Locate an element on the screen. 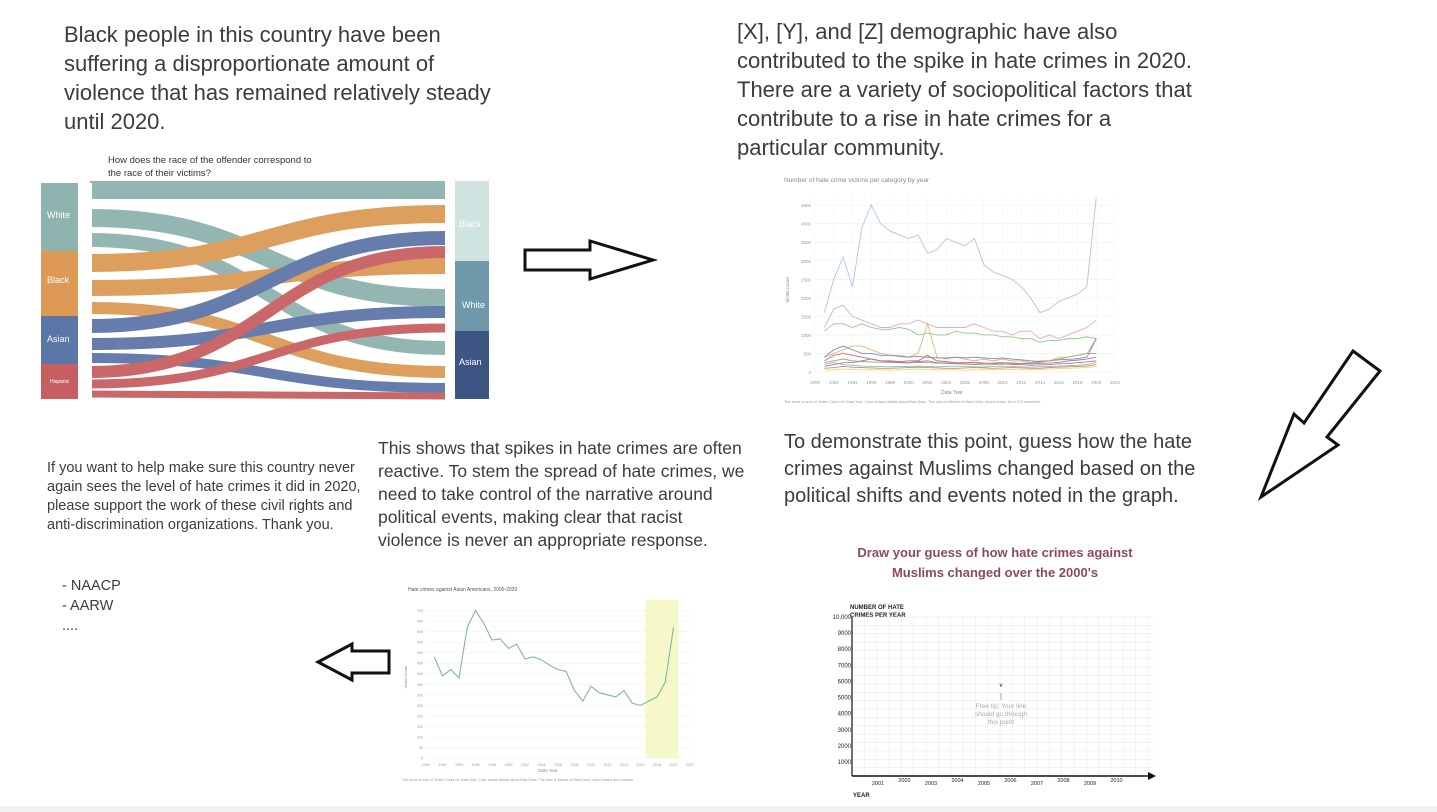 The height and width of the screenshot is (812, 1437). asian-x-tick: 2020 is located at coordinates (674, 765).